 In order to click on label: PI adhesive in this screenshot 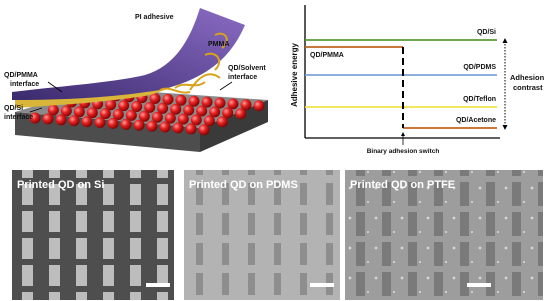, I will do `click(154, 17)`.